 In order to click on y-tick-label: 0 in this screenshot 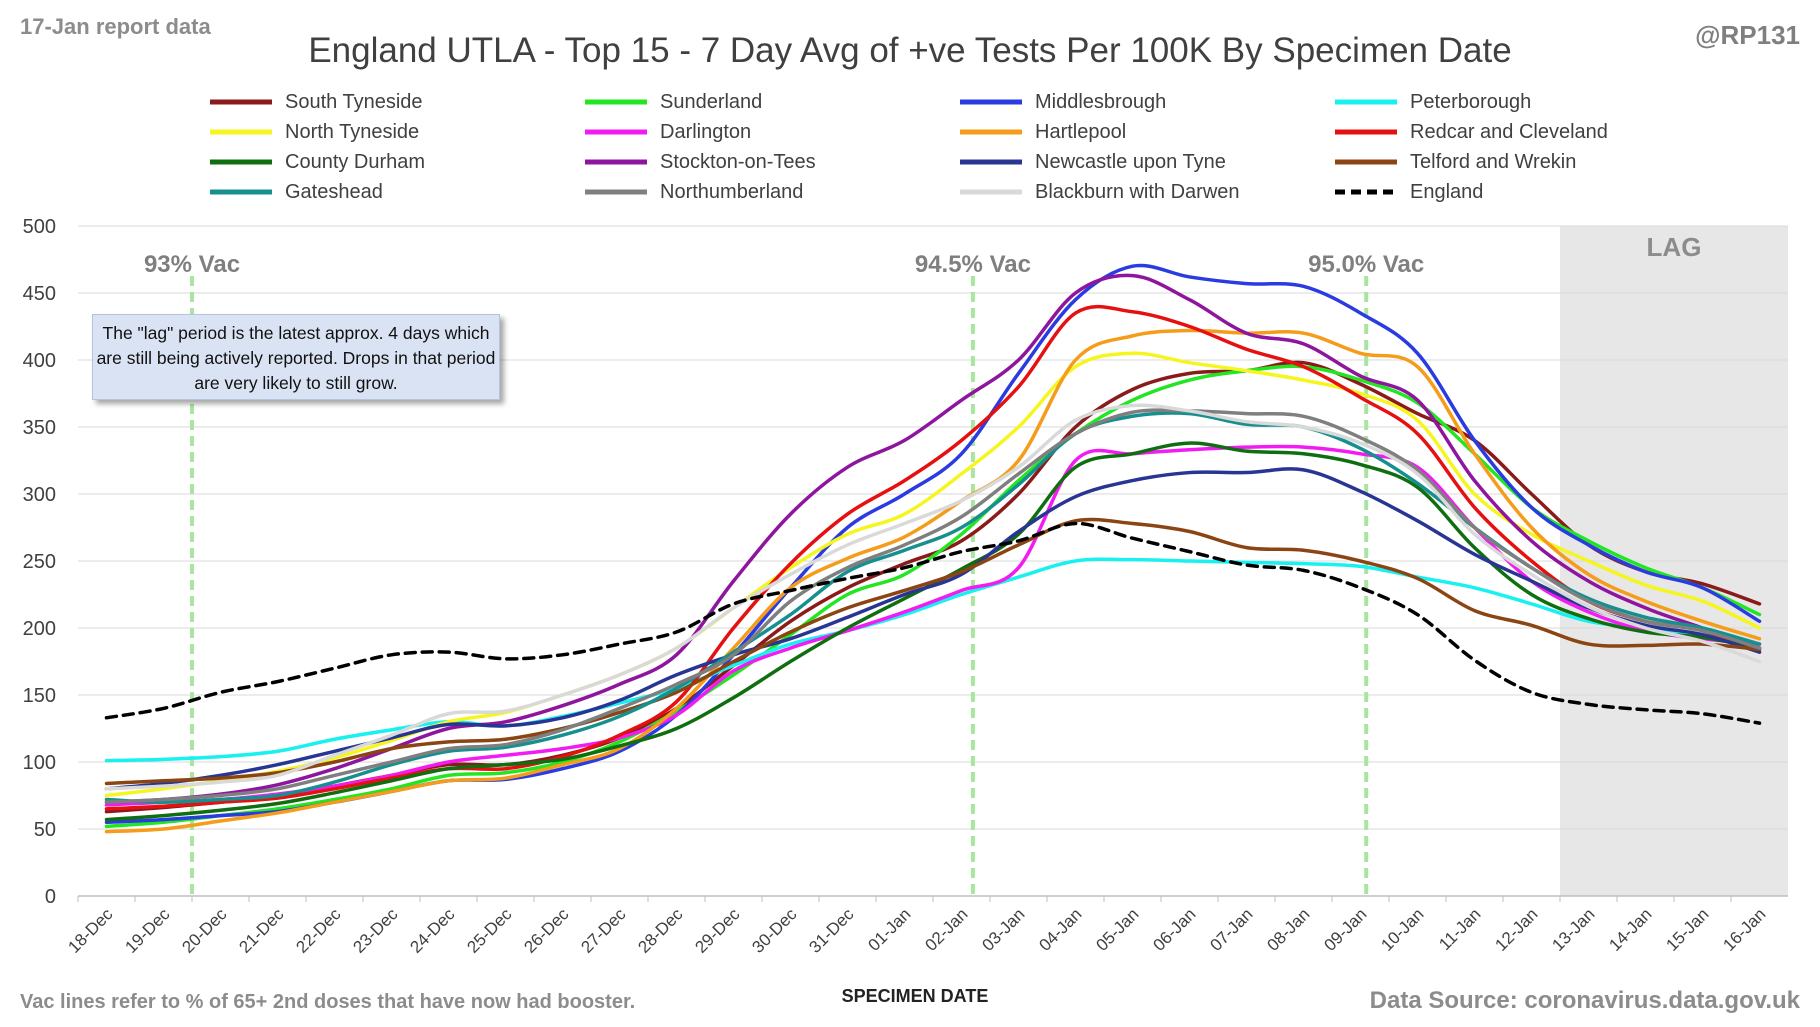, I will do `click(50, 897)`.